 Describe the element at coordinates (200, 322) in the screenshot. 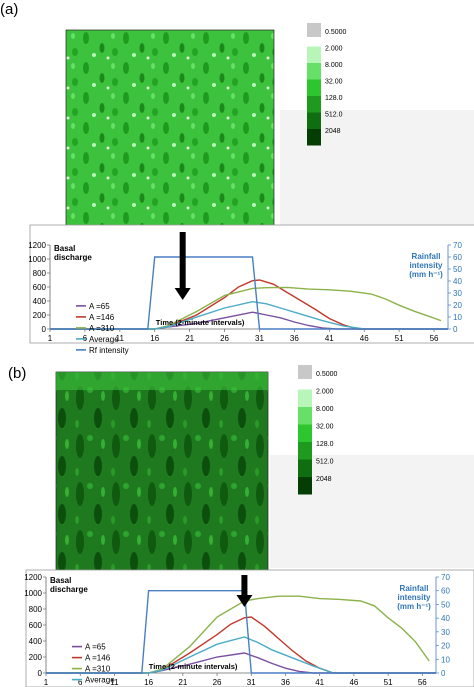

I see `x-axis-label: Time (2-minute intervals)` at that location.